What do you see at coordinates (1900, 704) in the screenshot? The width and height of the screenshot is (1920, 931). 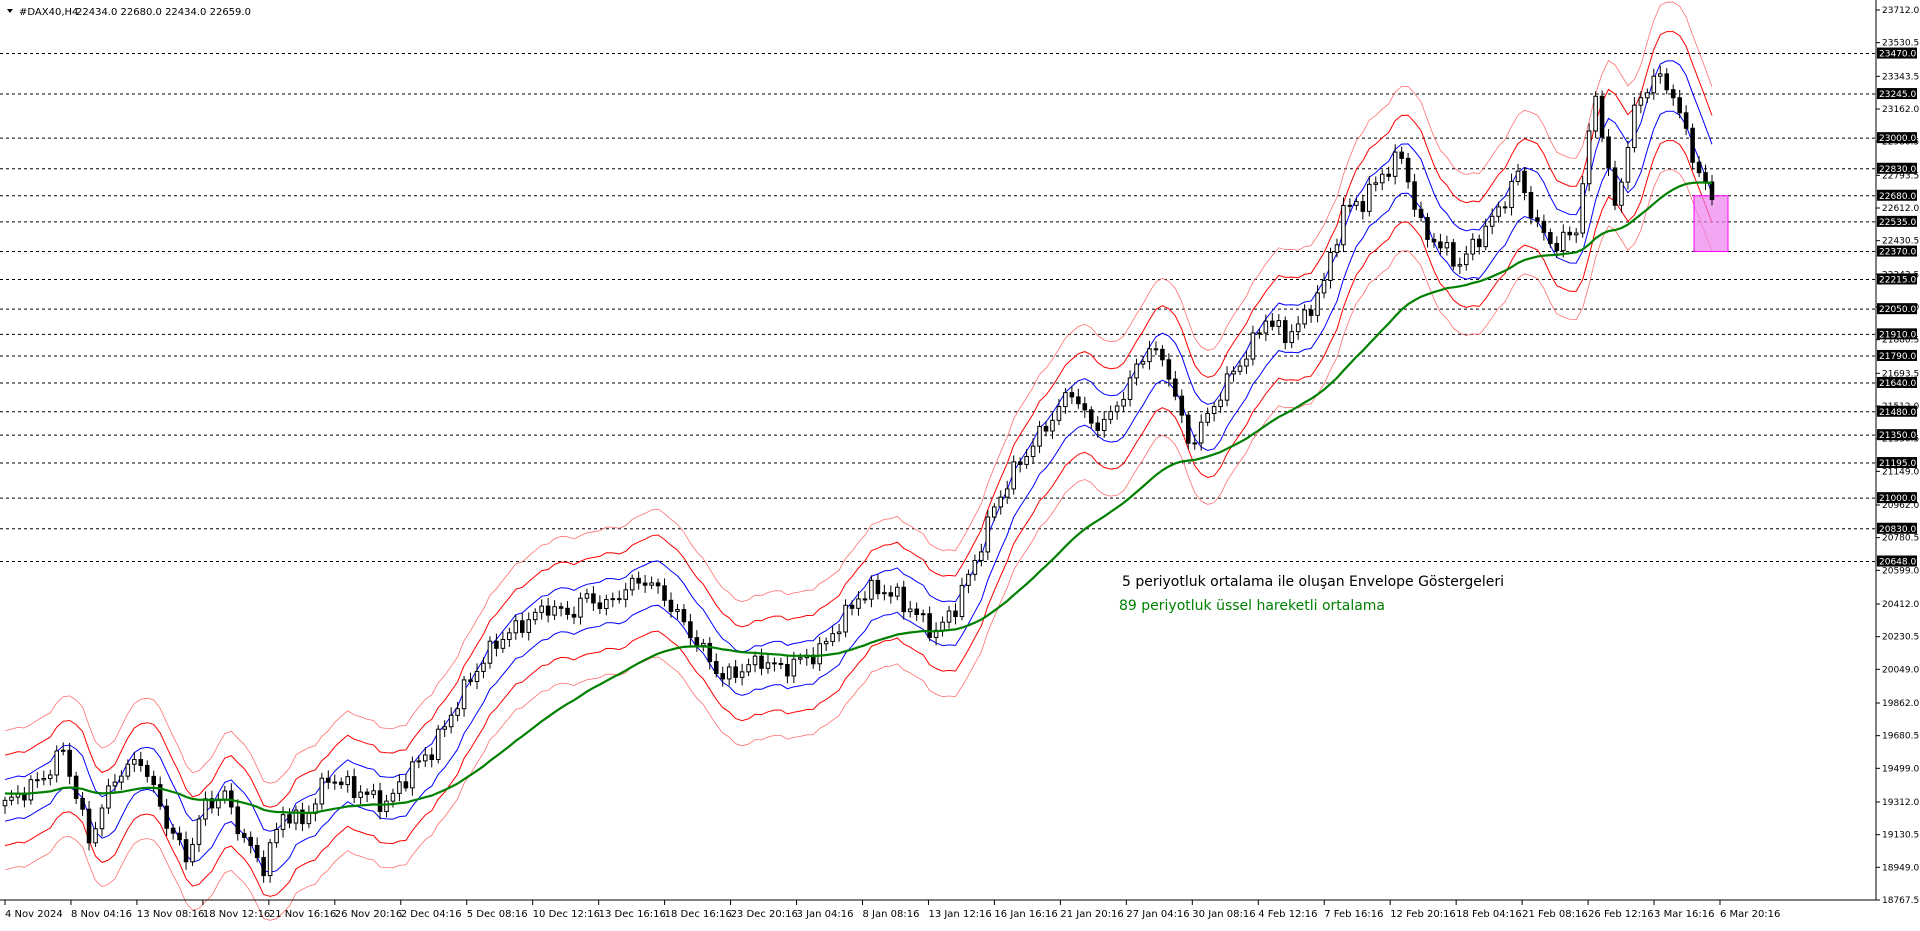 I see `y-tick-label: 19862.0` at bounding box center [1900, 704].